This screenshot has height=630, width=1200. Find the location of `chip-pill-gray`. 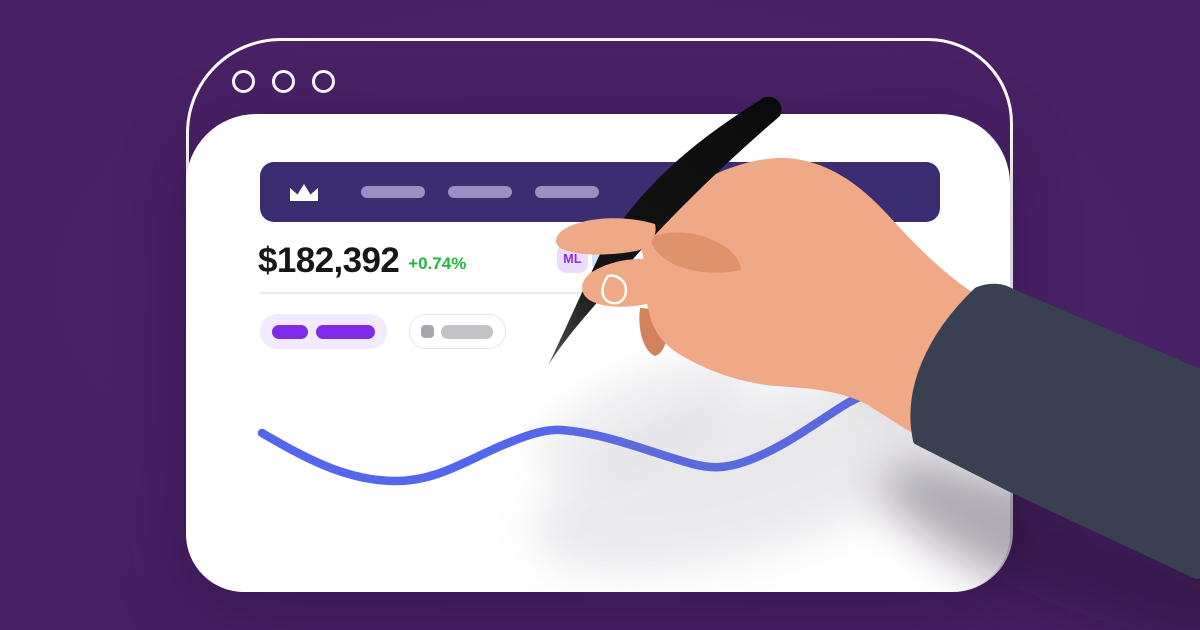

chip-pill-gray is located at coordinates (467, 331).